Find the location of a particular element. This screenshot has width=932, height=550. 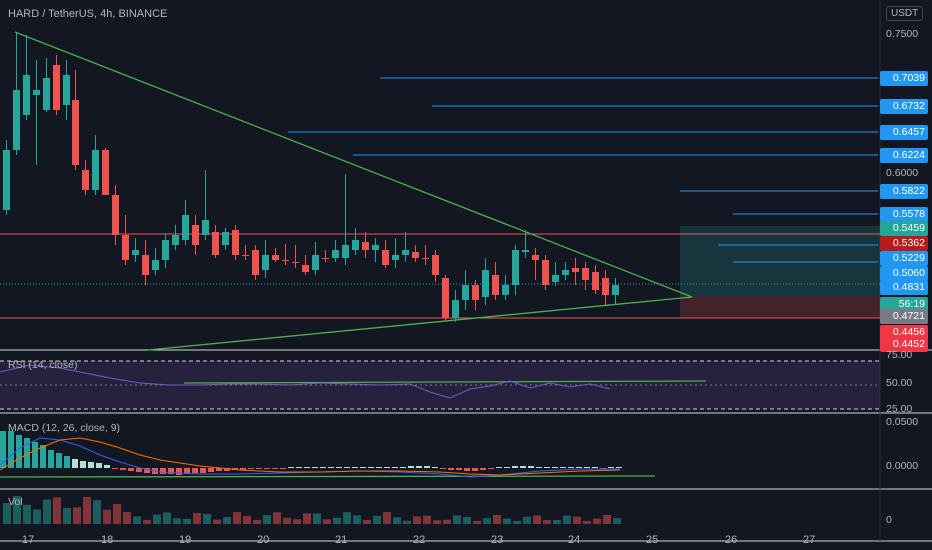

rsi-label: RSI (14, close) is located at coordinates (43, 365).